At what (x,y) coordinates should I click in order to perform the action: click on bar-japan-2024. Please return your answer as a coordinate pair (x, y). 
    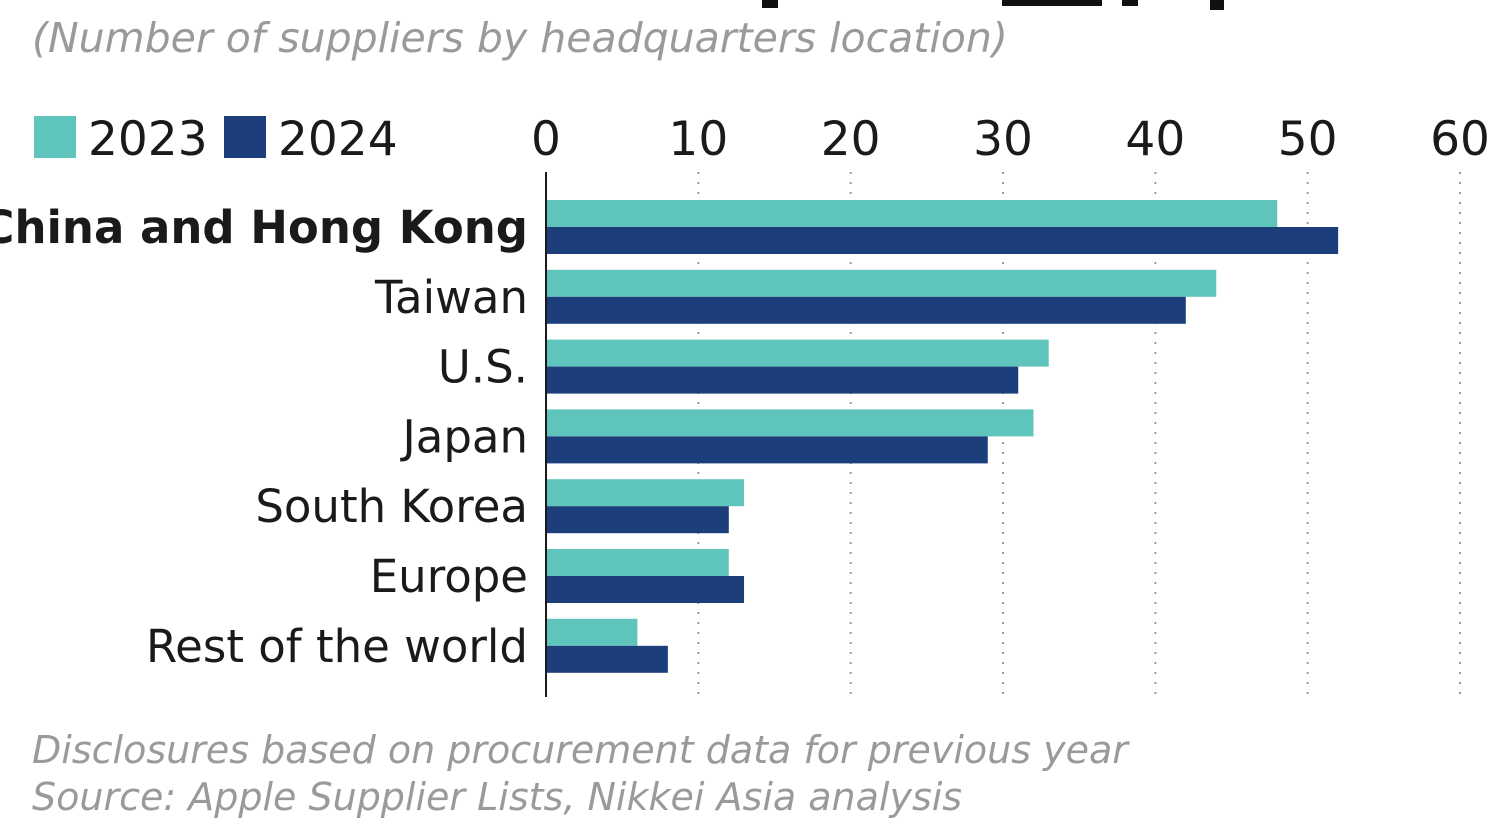
    Looking at the image, I should click on (767, 450).